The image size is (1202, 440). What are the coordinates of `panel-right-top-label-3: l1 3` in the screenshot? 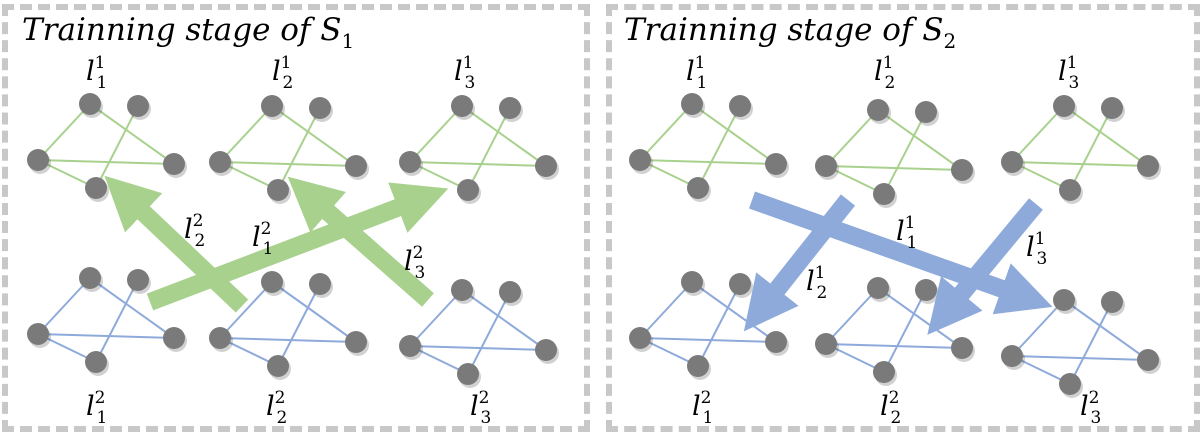 It's located at (1068, 73).